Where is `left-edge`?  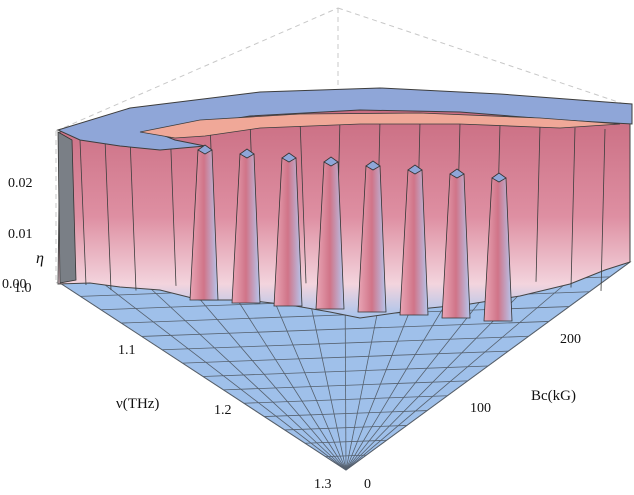 left-edge is located at coordinates (67, 207).